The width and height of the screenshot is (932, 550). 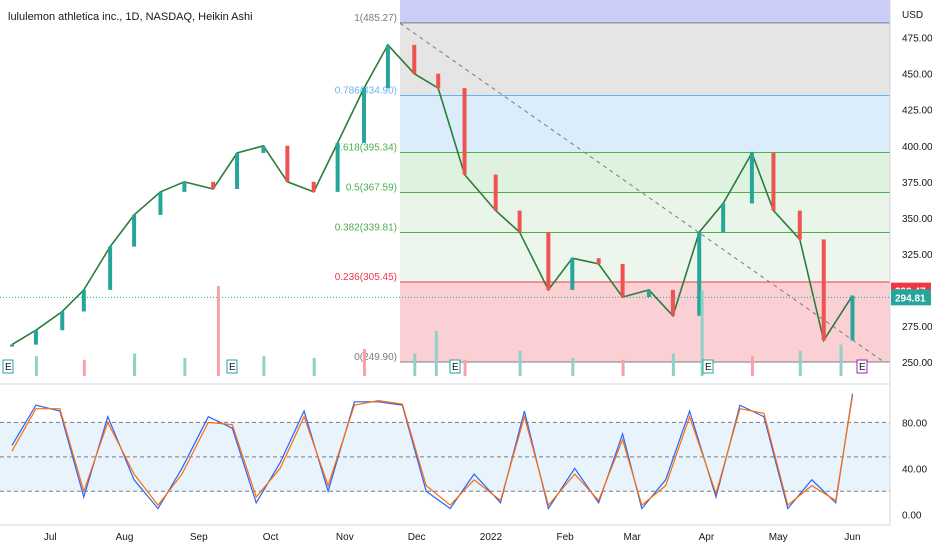 What do you see at coordinates (778, 537) in the screenshot?
I see `time-tick: May` at bounding box center [778, 537].